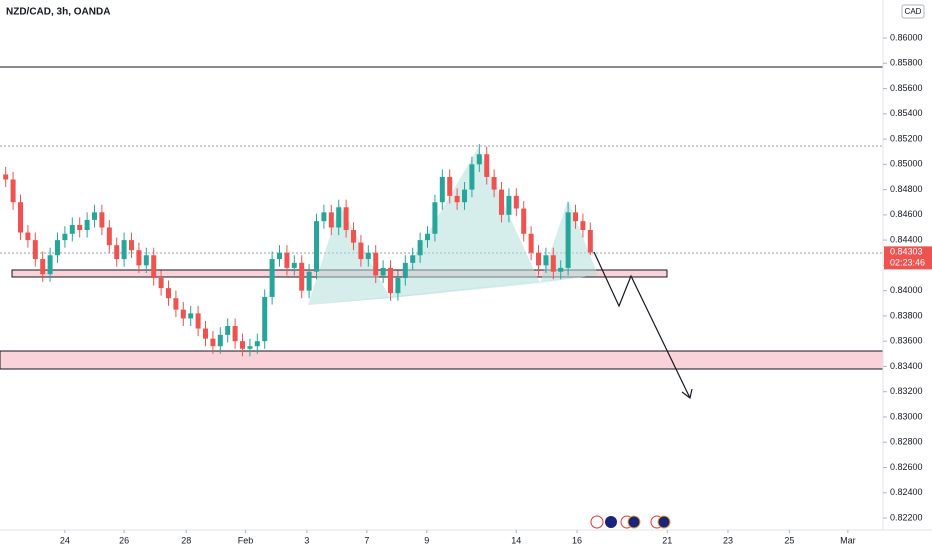  I want to click on x-tick-label: 21, so click(667, 540).